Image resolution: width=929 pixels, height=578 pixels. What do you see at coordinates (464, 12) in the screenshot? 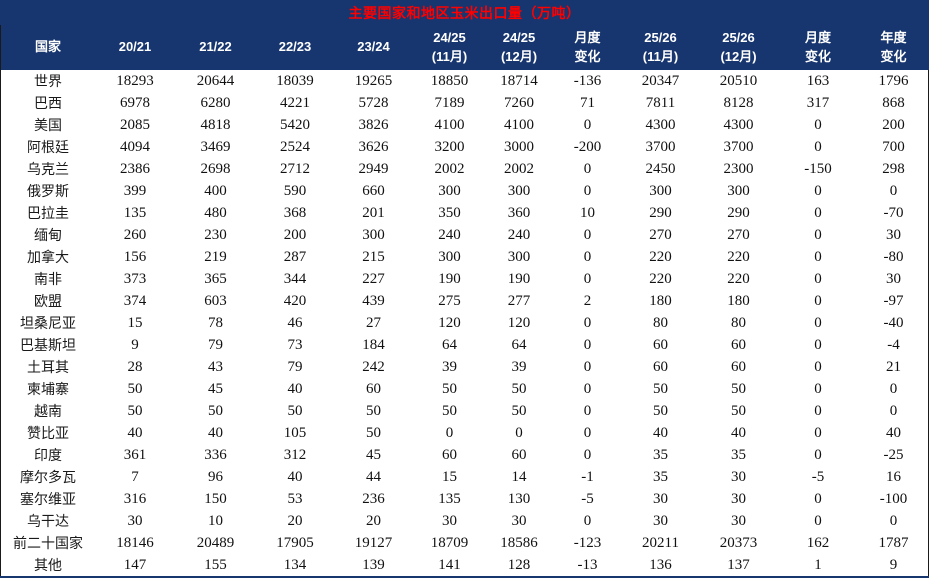
I see `table-title: 主要国家和地区玉米出口量（万吨）` at bounding box center [464, 12].